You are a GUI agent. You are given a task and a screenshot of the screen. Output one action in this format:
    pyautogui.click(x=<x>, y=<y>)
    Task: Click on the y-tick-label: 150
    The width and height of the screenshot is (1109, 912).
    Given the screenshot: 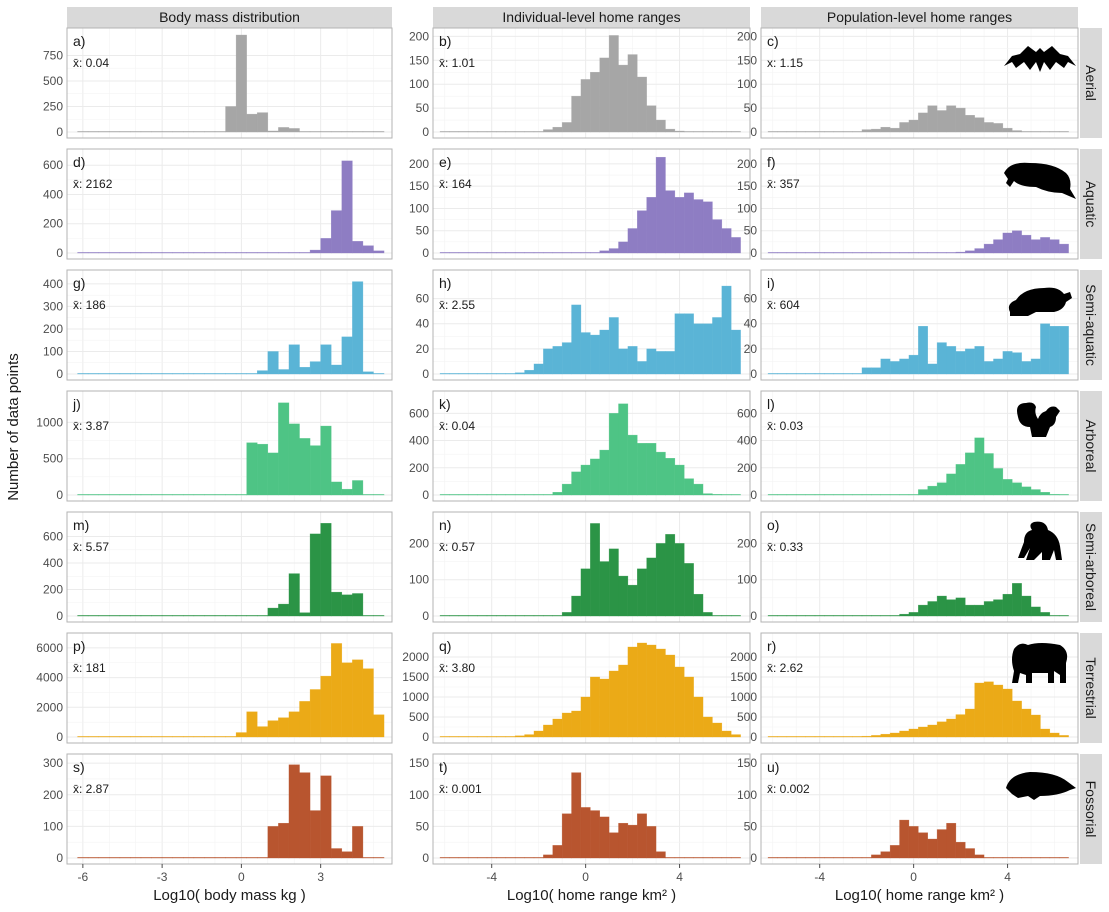 What is the action you would take?
    pyautogui.click(x=419, y=186)
    